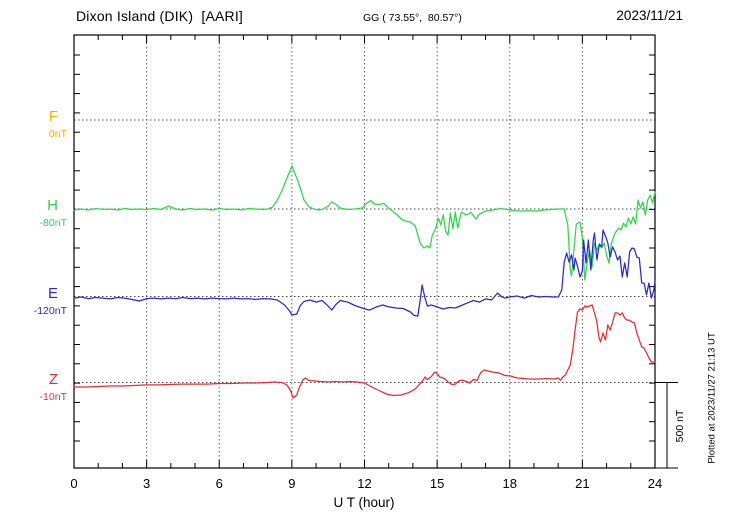  I want to click on component-label-H: H, so click(52, 205).